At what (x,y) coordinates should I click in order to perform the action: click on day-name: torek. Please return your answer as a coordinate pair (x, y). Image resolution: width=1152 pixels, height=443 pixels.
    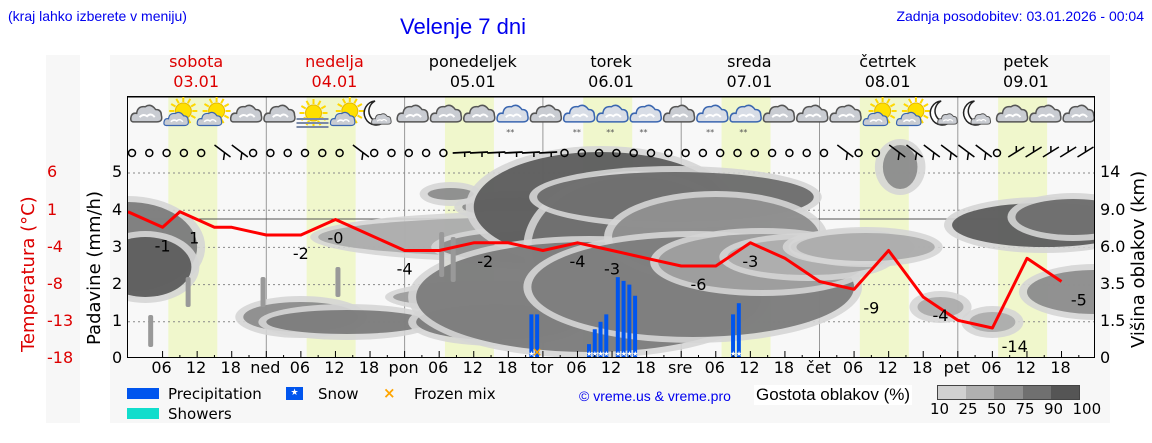
    Looking at the image, I should click on (611, 61).